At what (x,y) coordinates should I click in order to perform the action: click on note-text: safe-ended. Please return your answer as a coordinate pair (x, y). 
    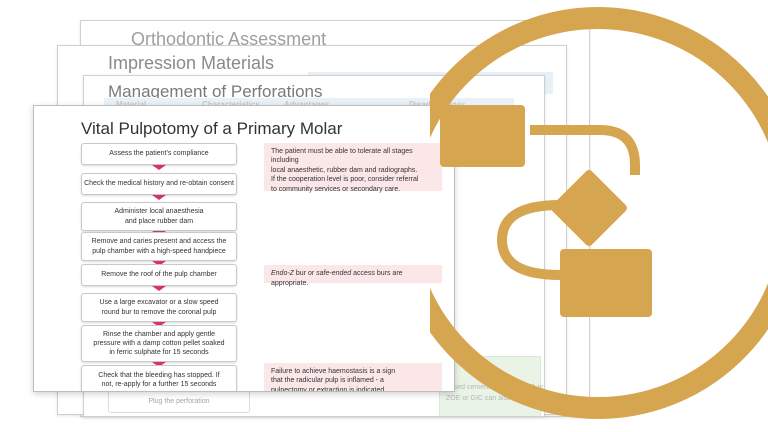
    Looking at the image, I should click on (334, 273).